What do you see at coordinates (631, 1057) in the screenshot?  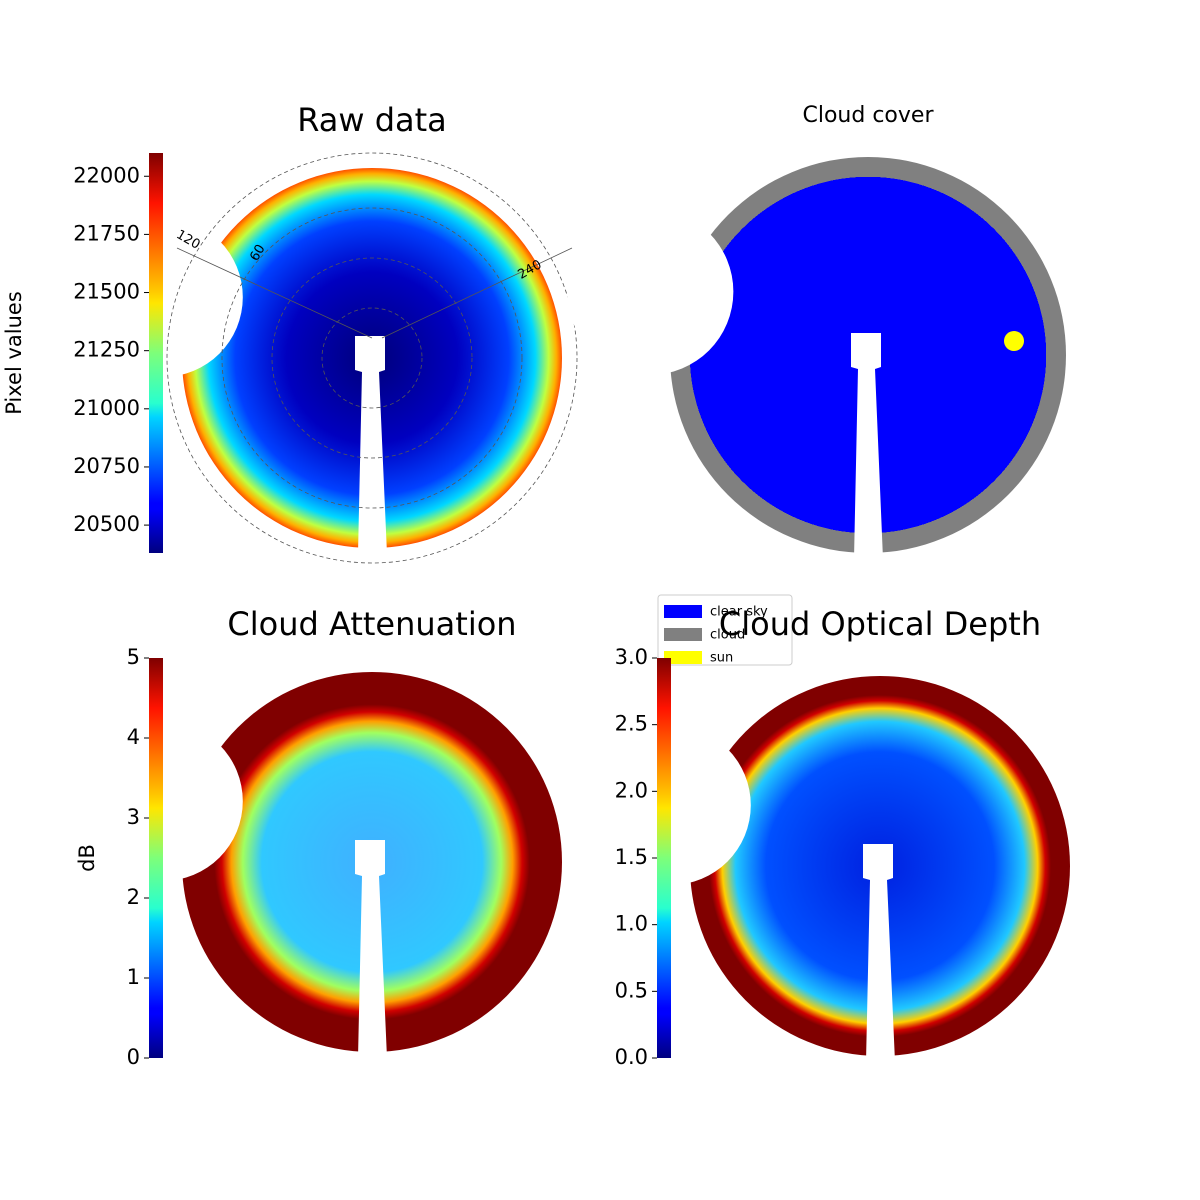 I see `colorbar-tick-label: 0.0` at bounding box center [631, 1057].